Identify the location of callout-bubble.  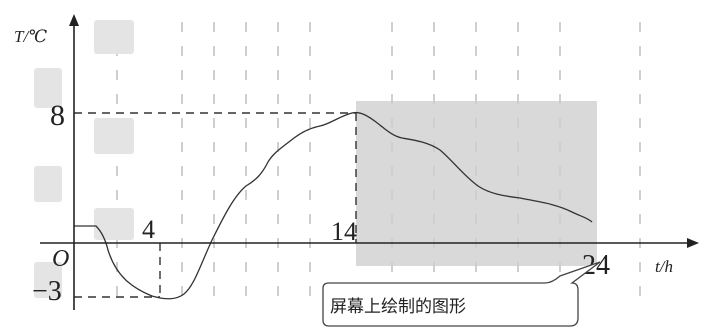
(461, 294).